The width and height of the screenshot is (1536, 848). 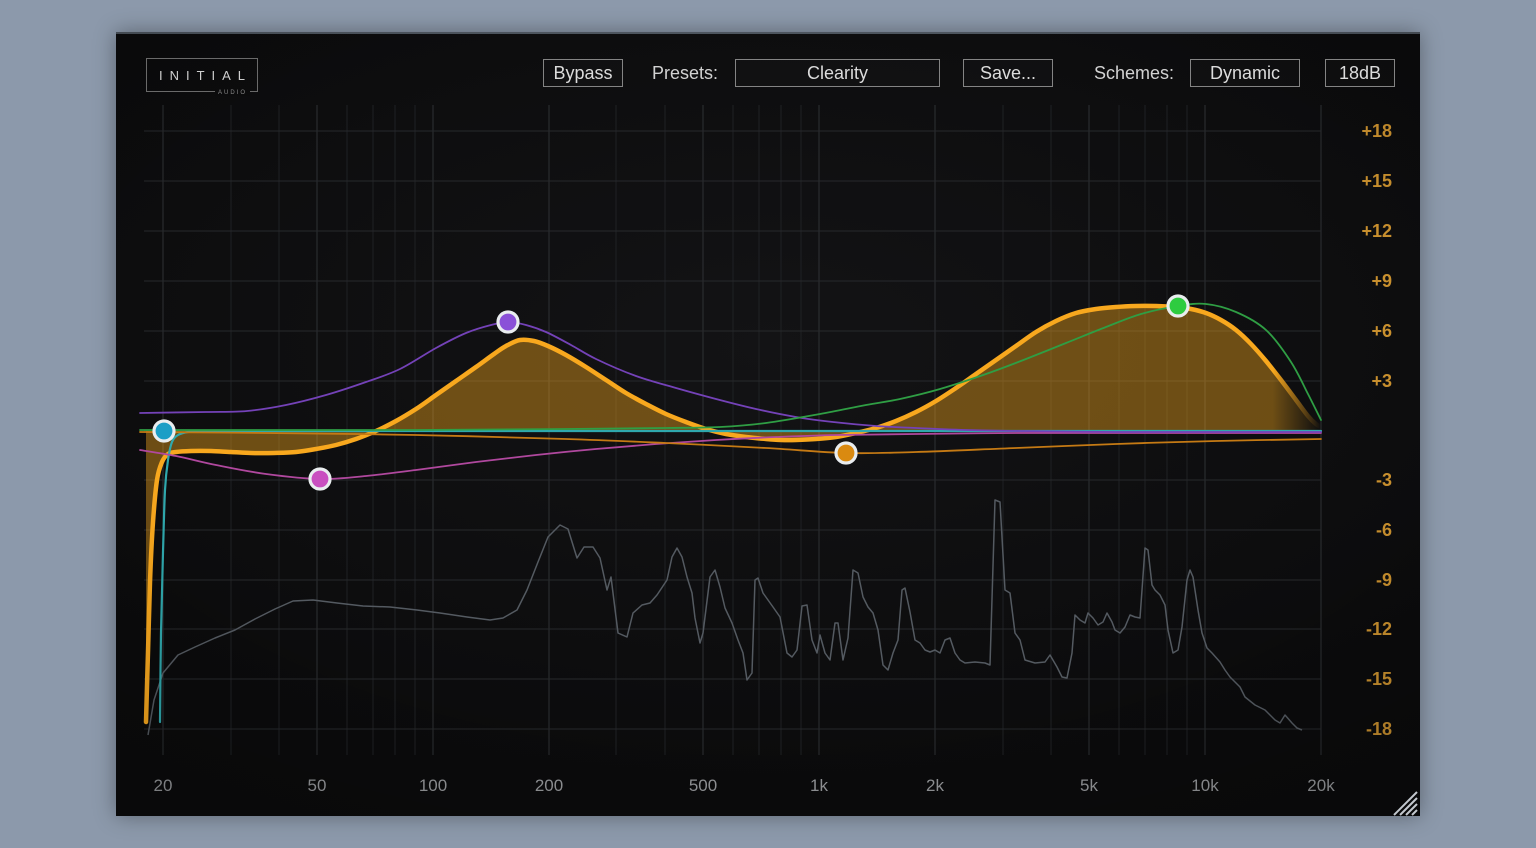 What do you see at coordinates (1384, 530) in the screenshot?
I see `gain-tick-label: -6` at bounding box center [1384, 530].